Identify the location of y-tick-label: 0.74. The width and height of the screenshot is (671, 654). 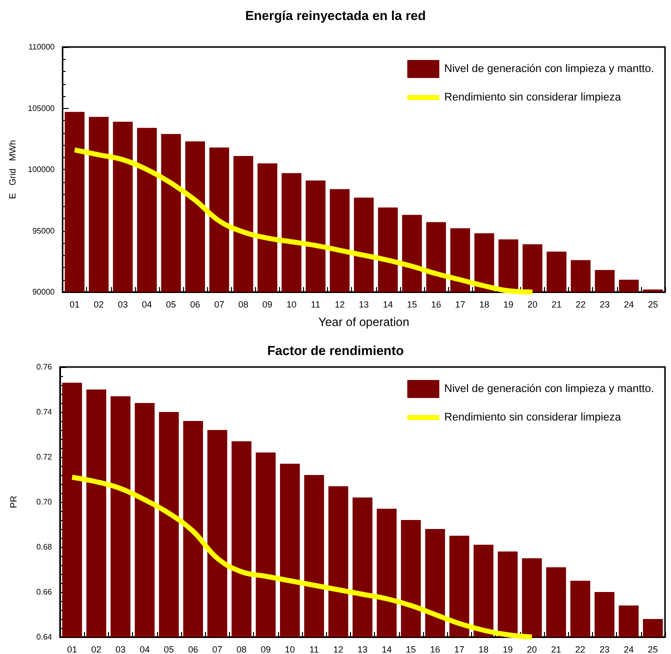
(44, 412).